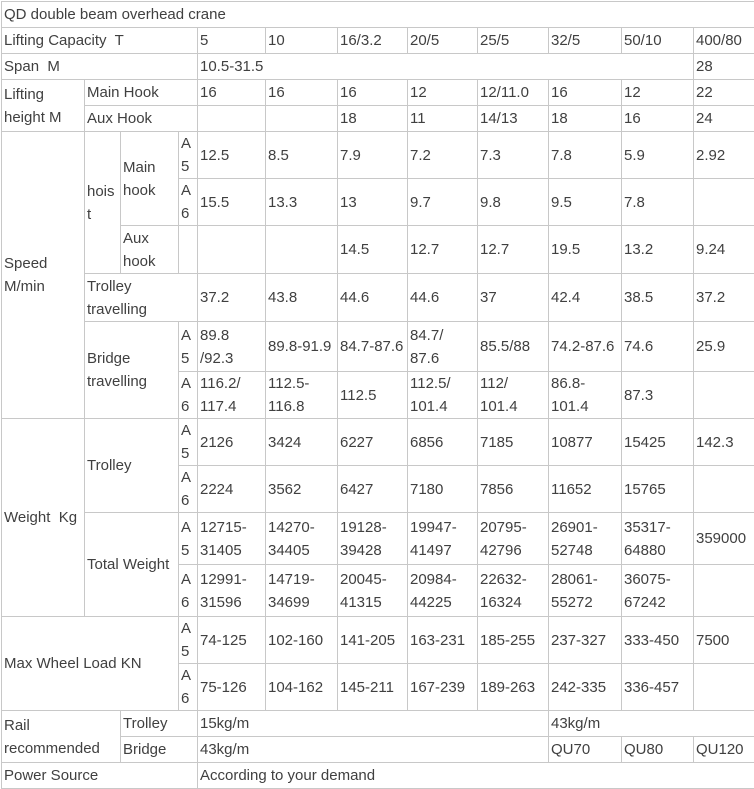  What do you see at coordinates (513, 119) in the screenshot?
I see `aux-hook-value: 14/13` at bounding box center [513, 119].